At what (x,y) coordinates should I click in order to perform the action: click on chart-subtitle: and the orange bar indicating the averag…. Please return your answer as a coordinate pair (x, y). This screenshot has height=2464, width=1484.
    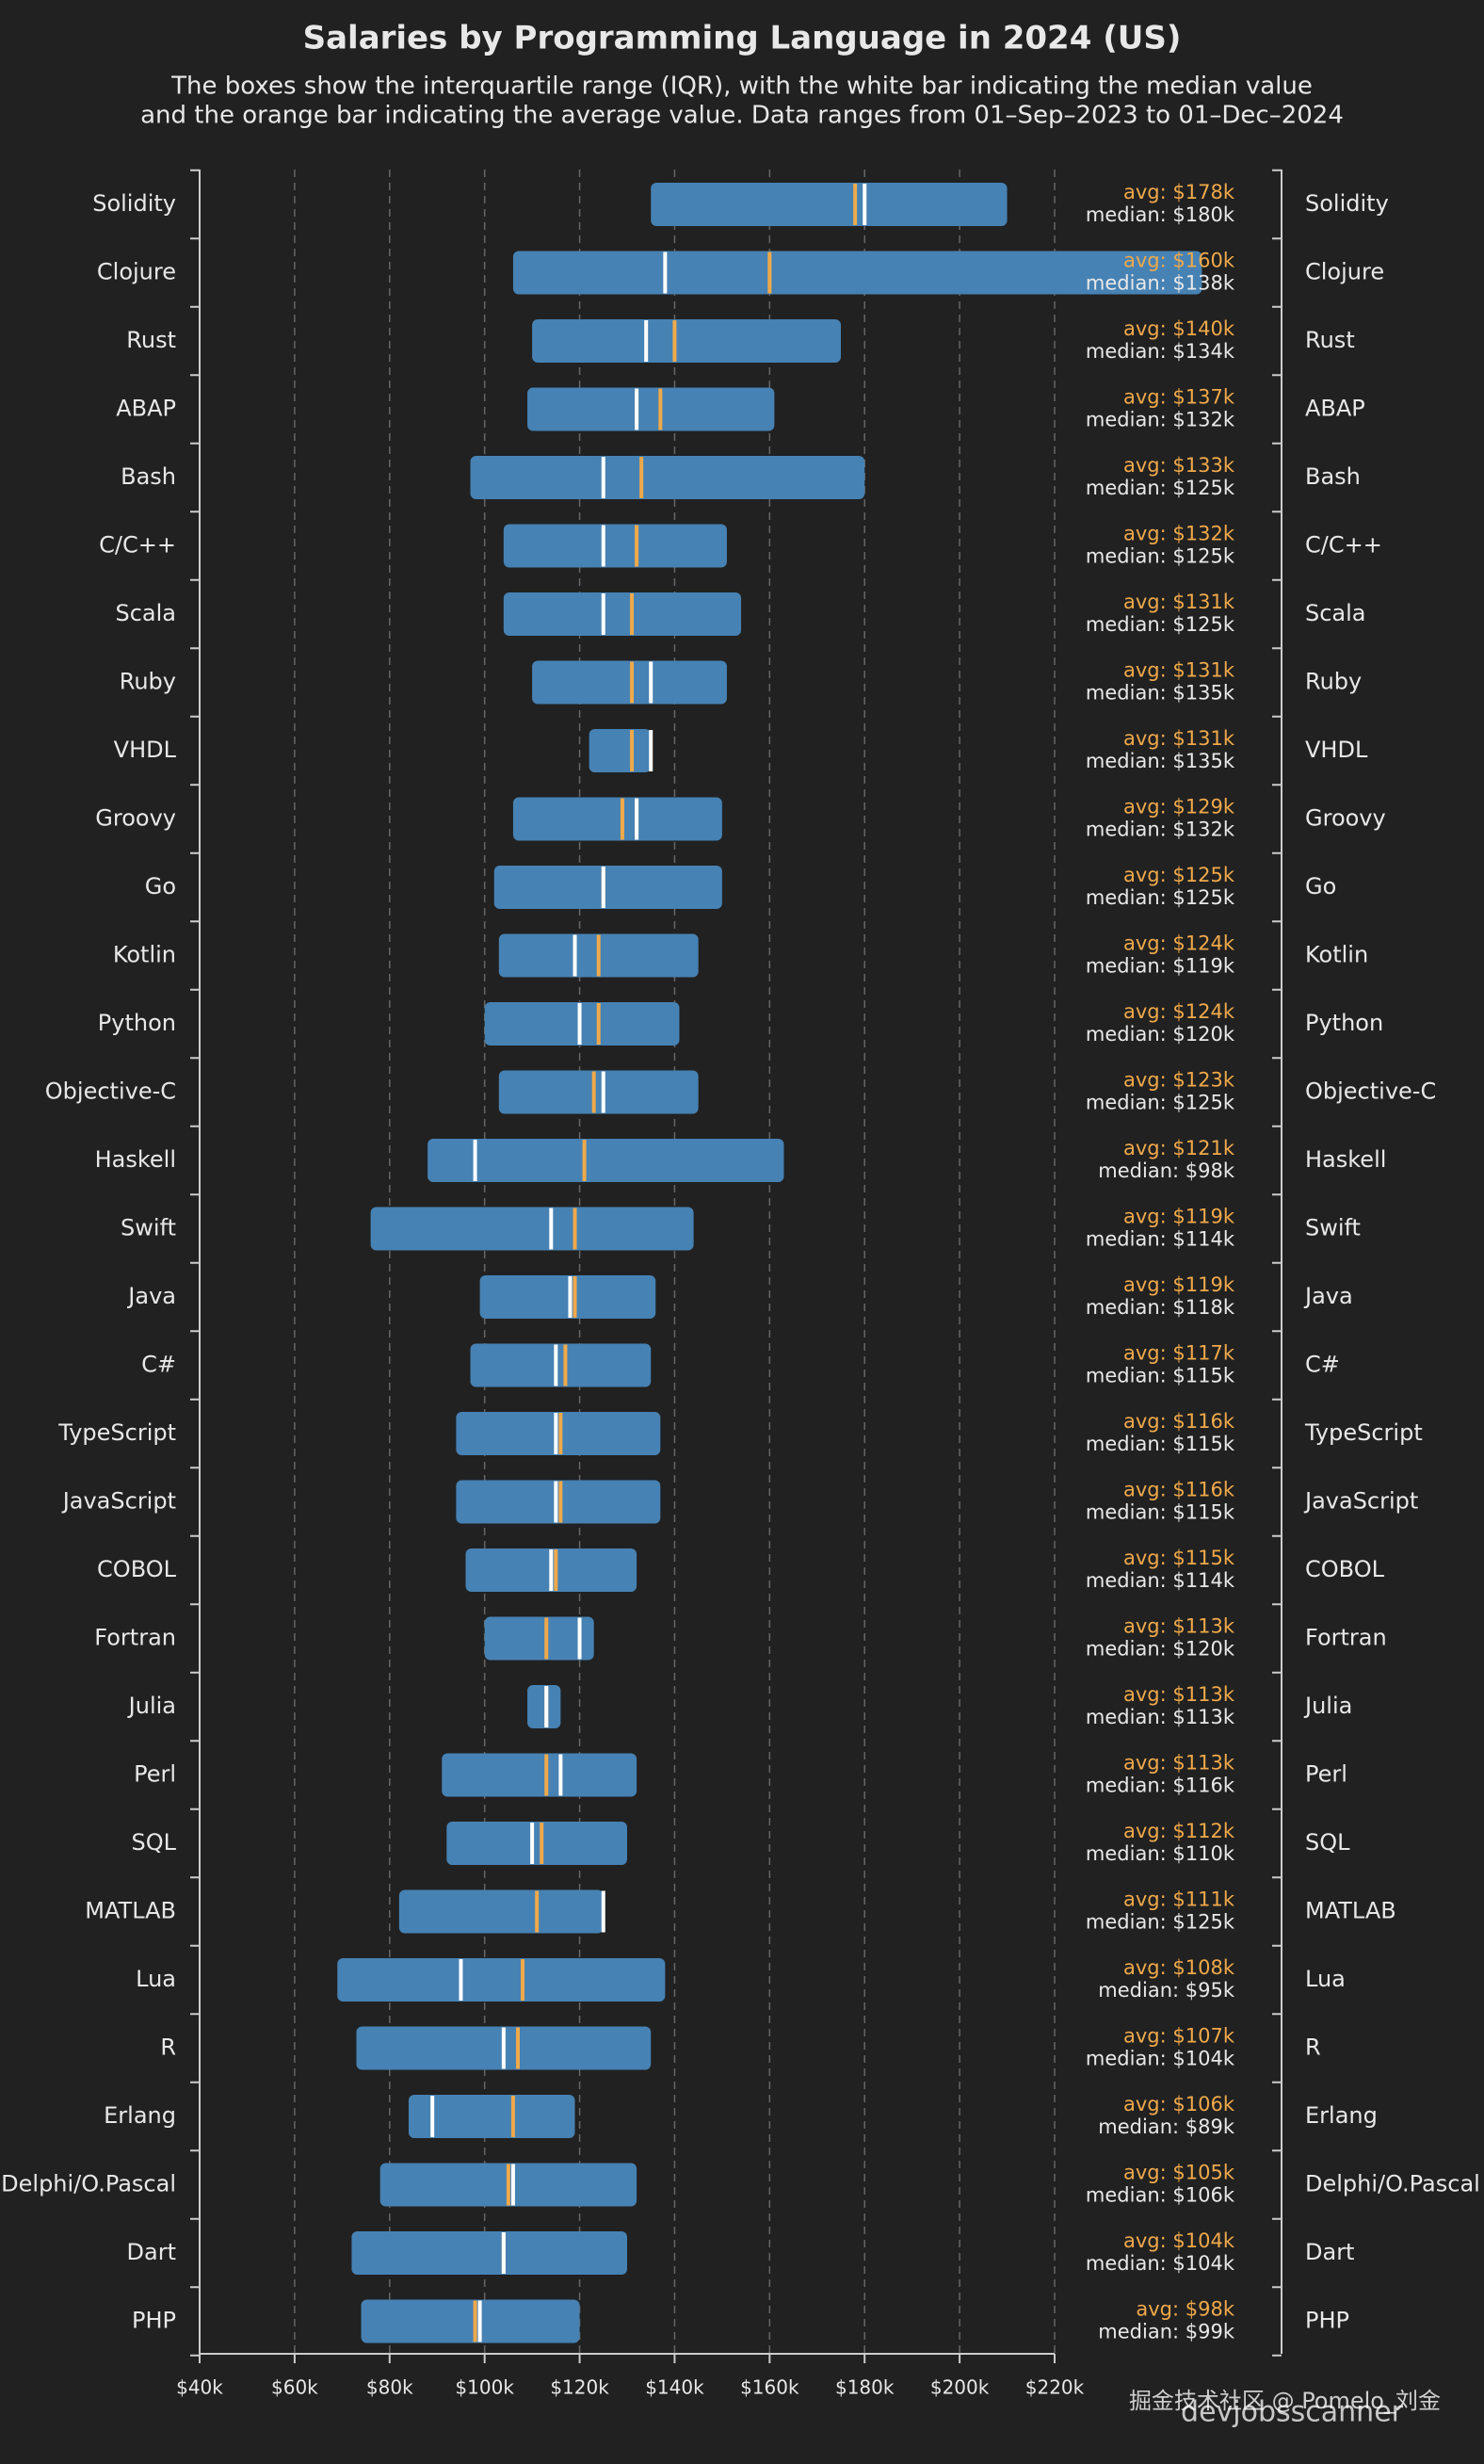
    Looking at the image, I should click on (742, 116).